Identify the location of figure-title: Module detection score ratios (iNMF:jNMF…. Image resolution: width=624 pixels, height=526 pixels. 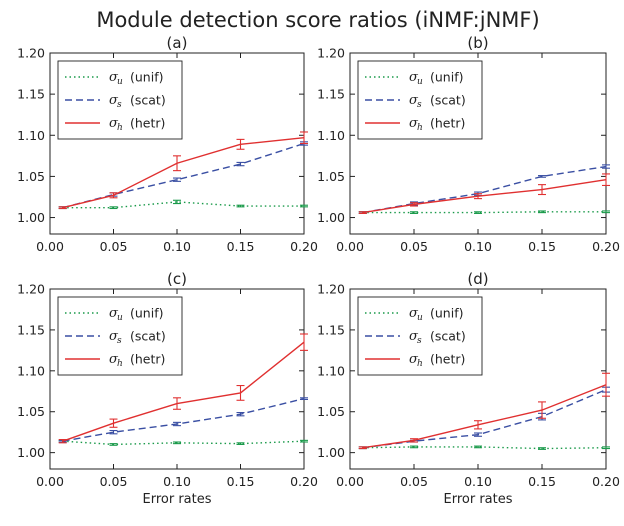
(317, 20).